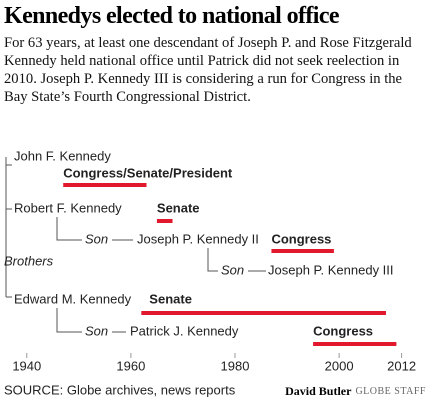  Describe the element at coordinates (331, 269) in the screenshot. I see `person-name: Joseph P. Kennedy III` at that location.